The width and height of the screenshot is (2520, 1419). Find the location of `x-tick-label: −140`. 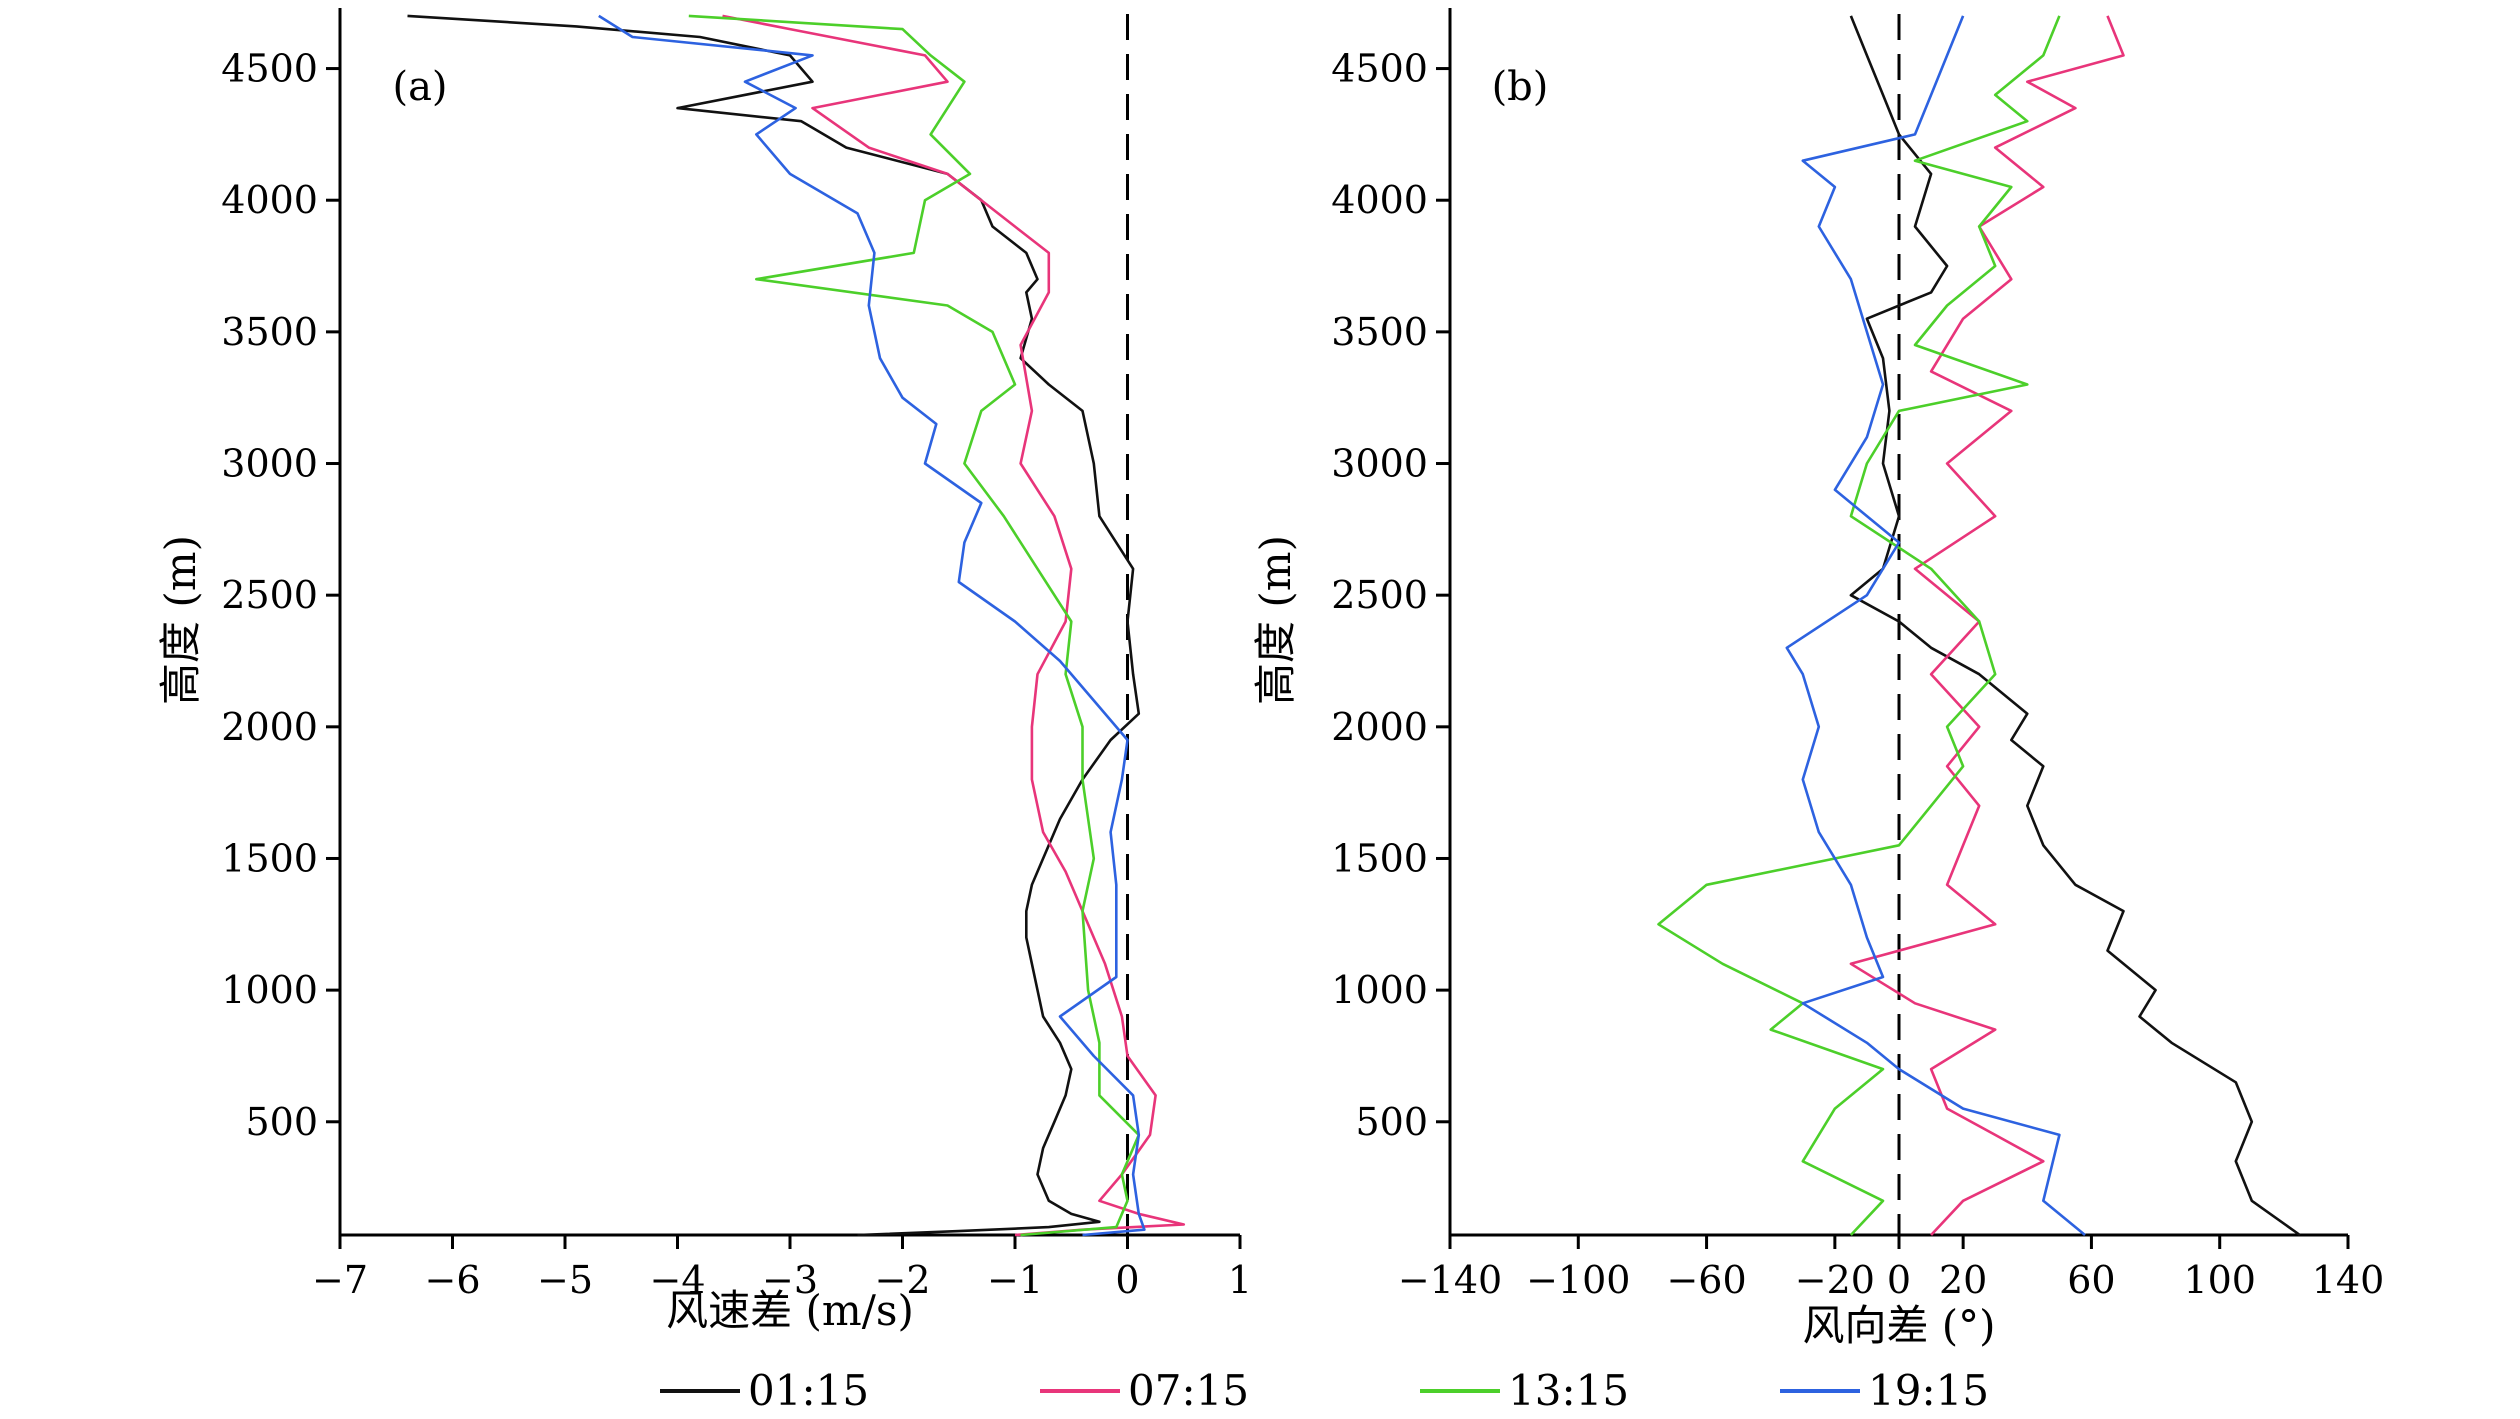

x-tick-label: −140 is located at coordinates (1450, 1280).